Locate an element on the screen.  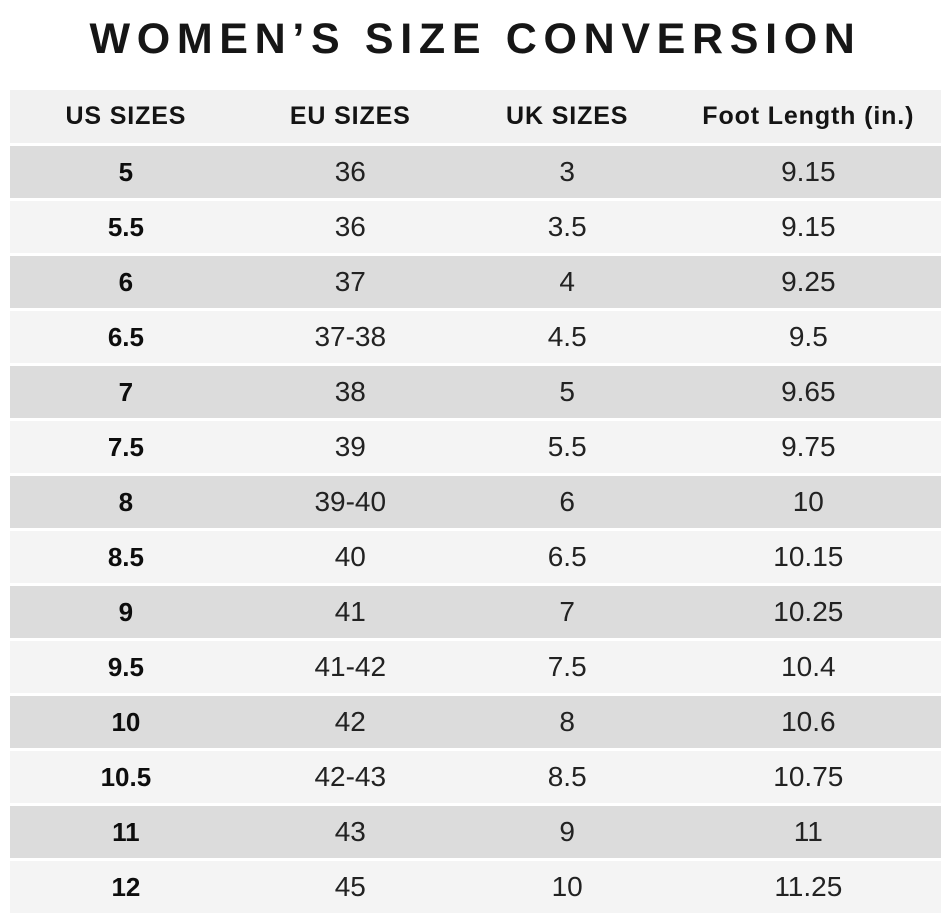
us-size-cell: 11 is located at coordinates (126, 831).